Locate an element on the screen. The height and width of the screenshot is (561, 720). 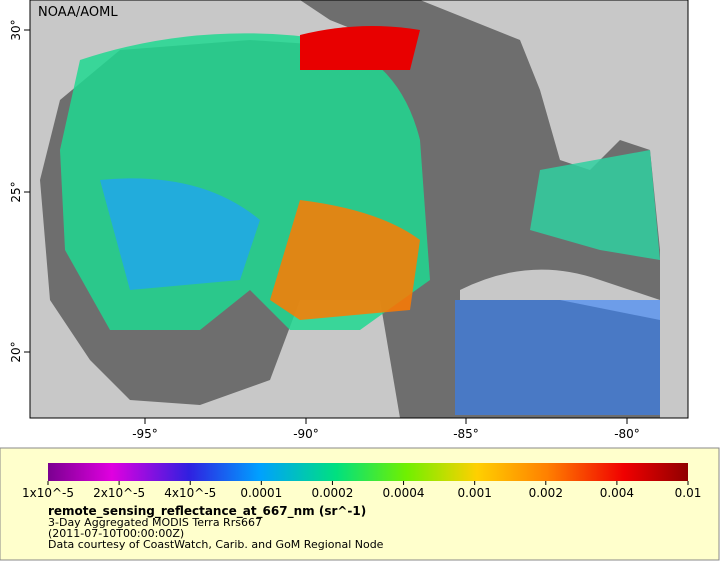
colorbar-label: 1x10^-5 is located at coordinates (48, 493).